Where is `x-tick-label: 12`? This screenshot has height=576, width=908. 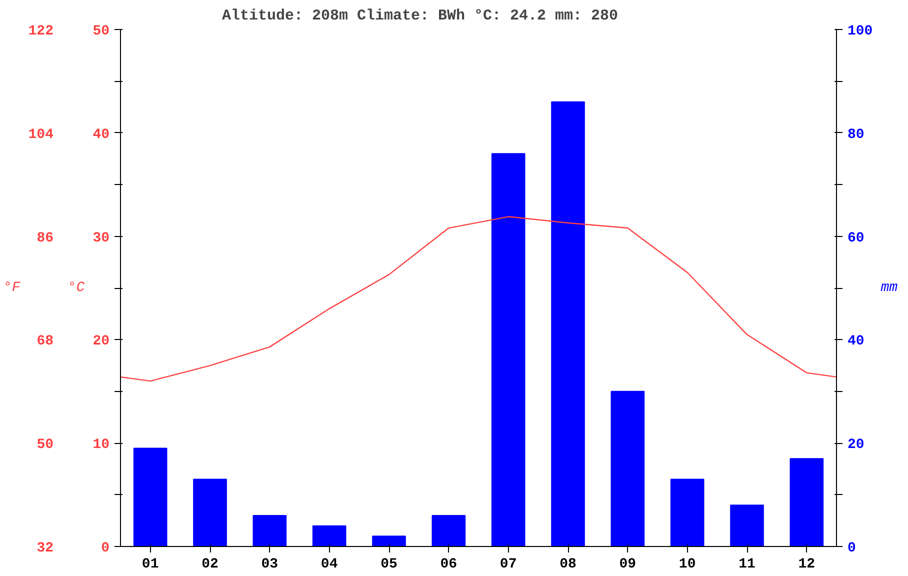 x-tick-label: 12 is located at coordinates (807, 564).